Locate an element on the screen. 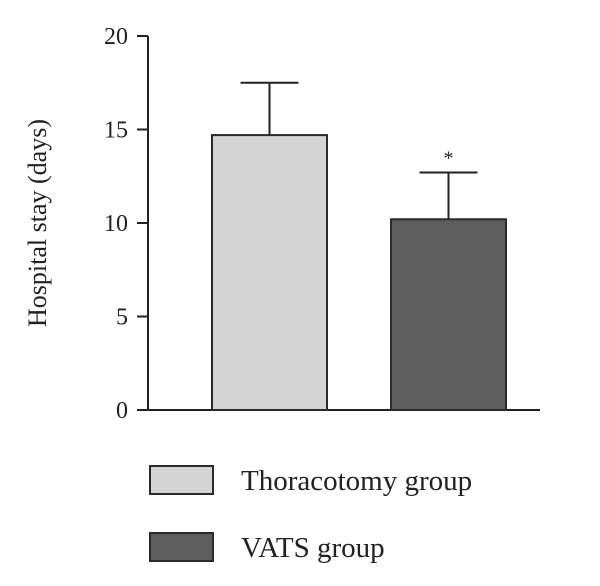  y-tick-label: 0 is located at coordinates (122, 411).